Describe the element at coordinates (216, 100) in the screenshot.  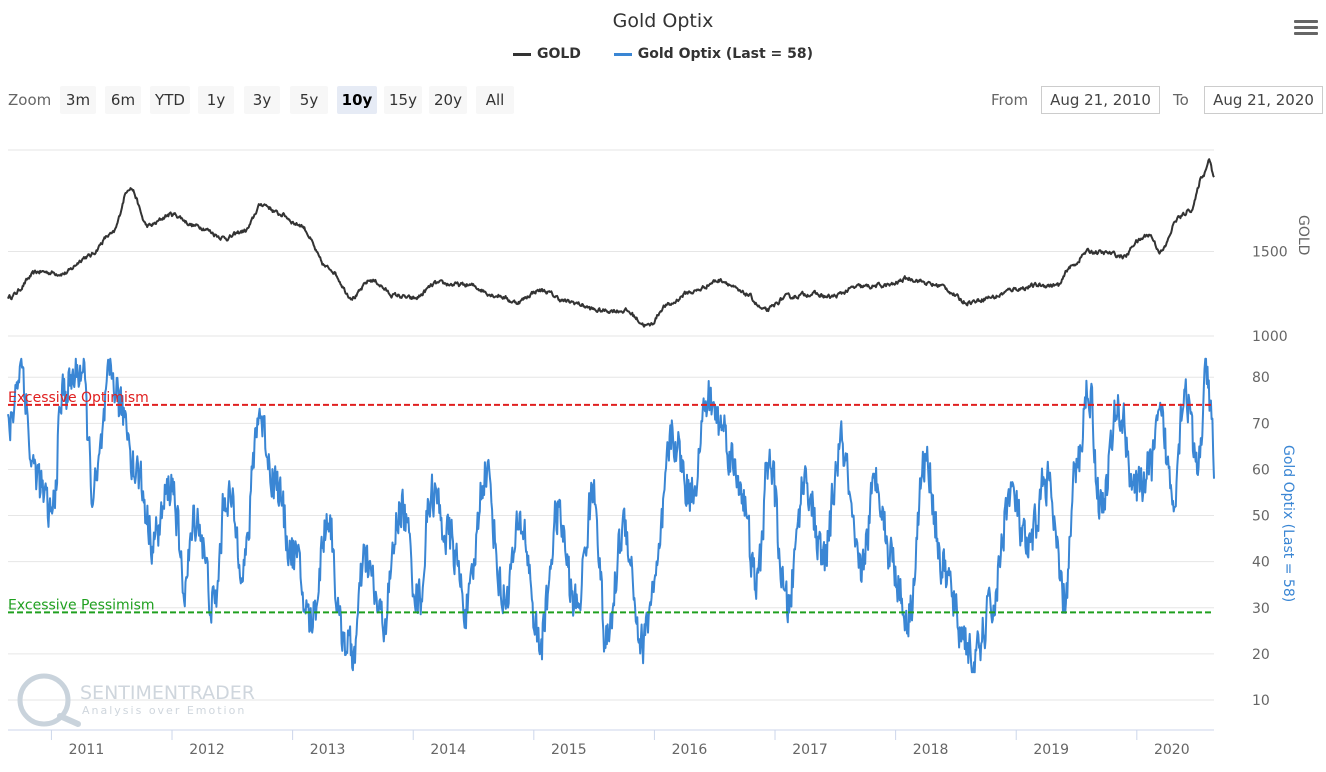
I see `zoom-button-1y: 1y` at that location.